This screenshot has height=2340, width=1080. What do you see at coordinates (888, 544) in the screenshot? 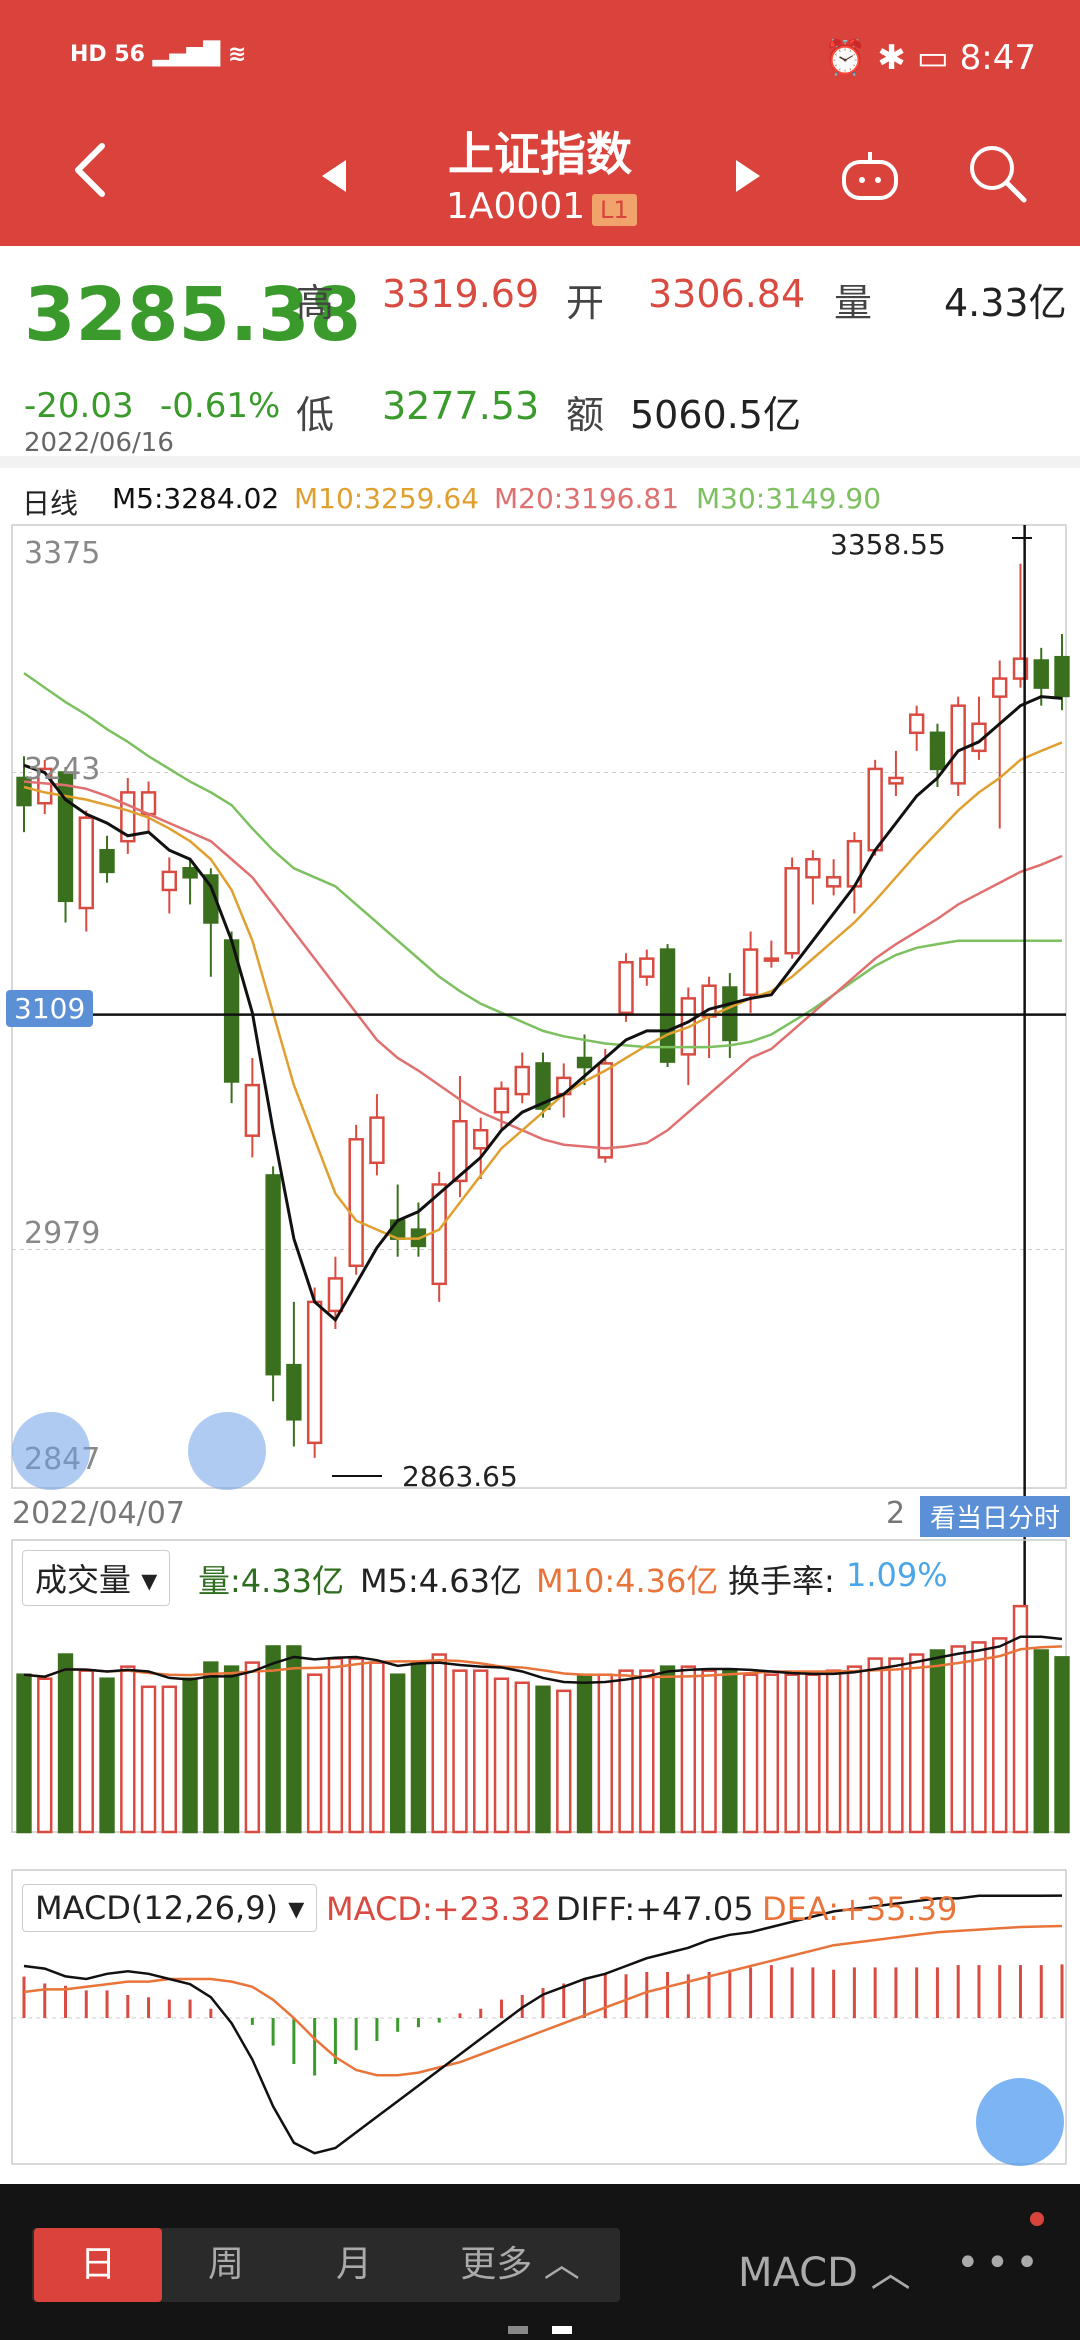
I see `max-price-label: 3358.55` at bounding box center [888, 544].